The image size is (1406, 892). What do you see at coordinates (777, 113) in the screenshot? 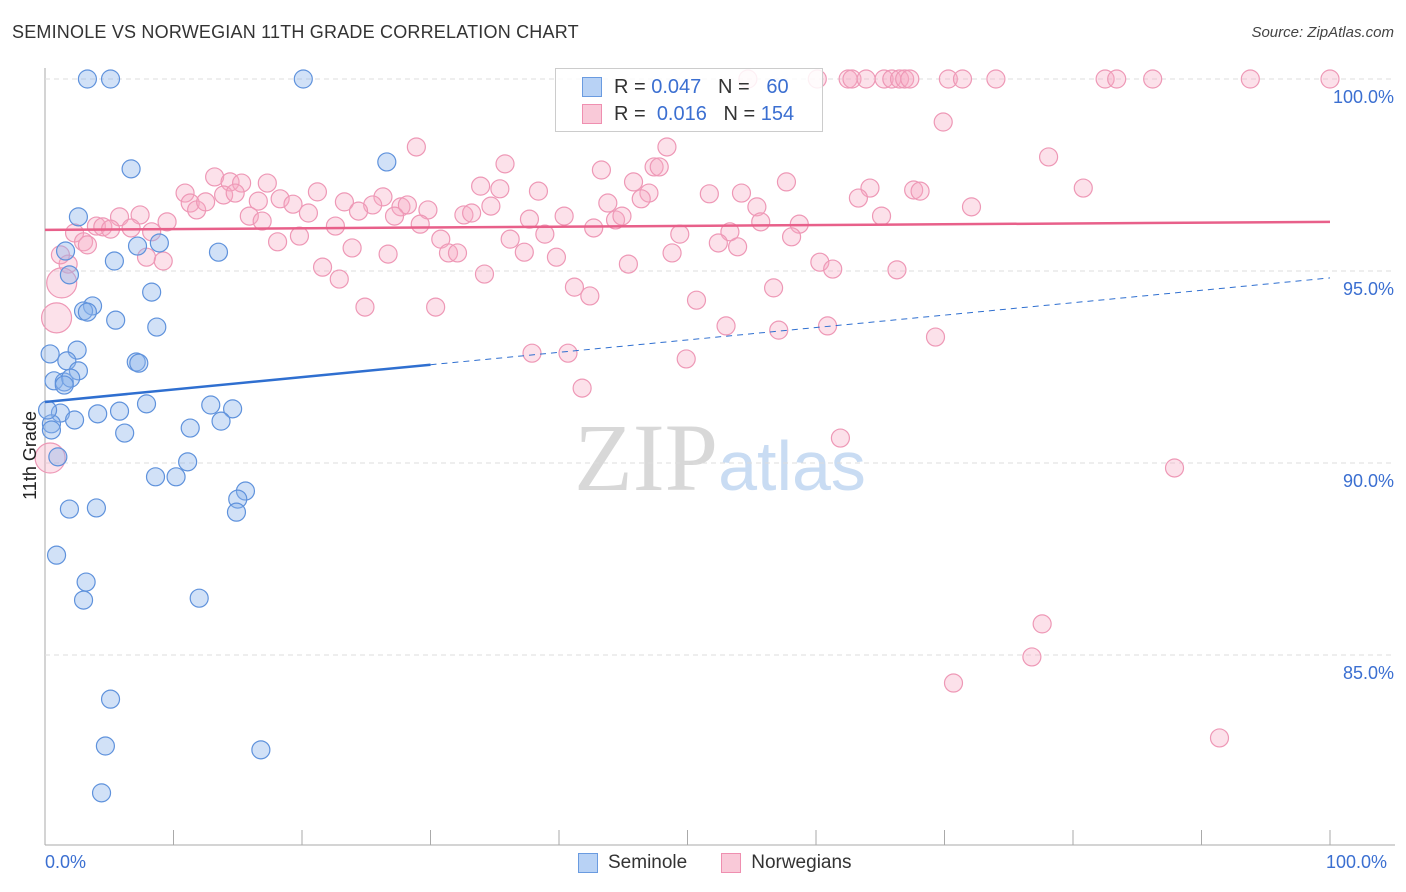
I see `norwegians-n-value: 154` at bounding box center [777, 113].